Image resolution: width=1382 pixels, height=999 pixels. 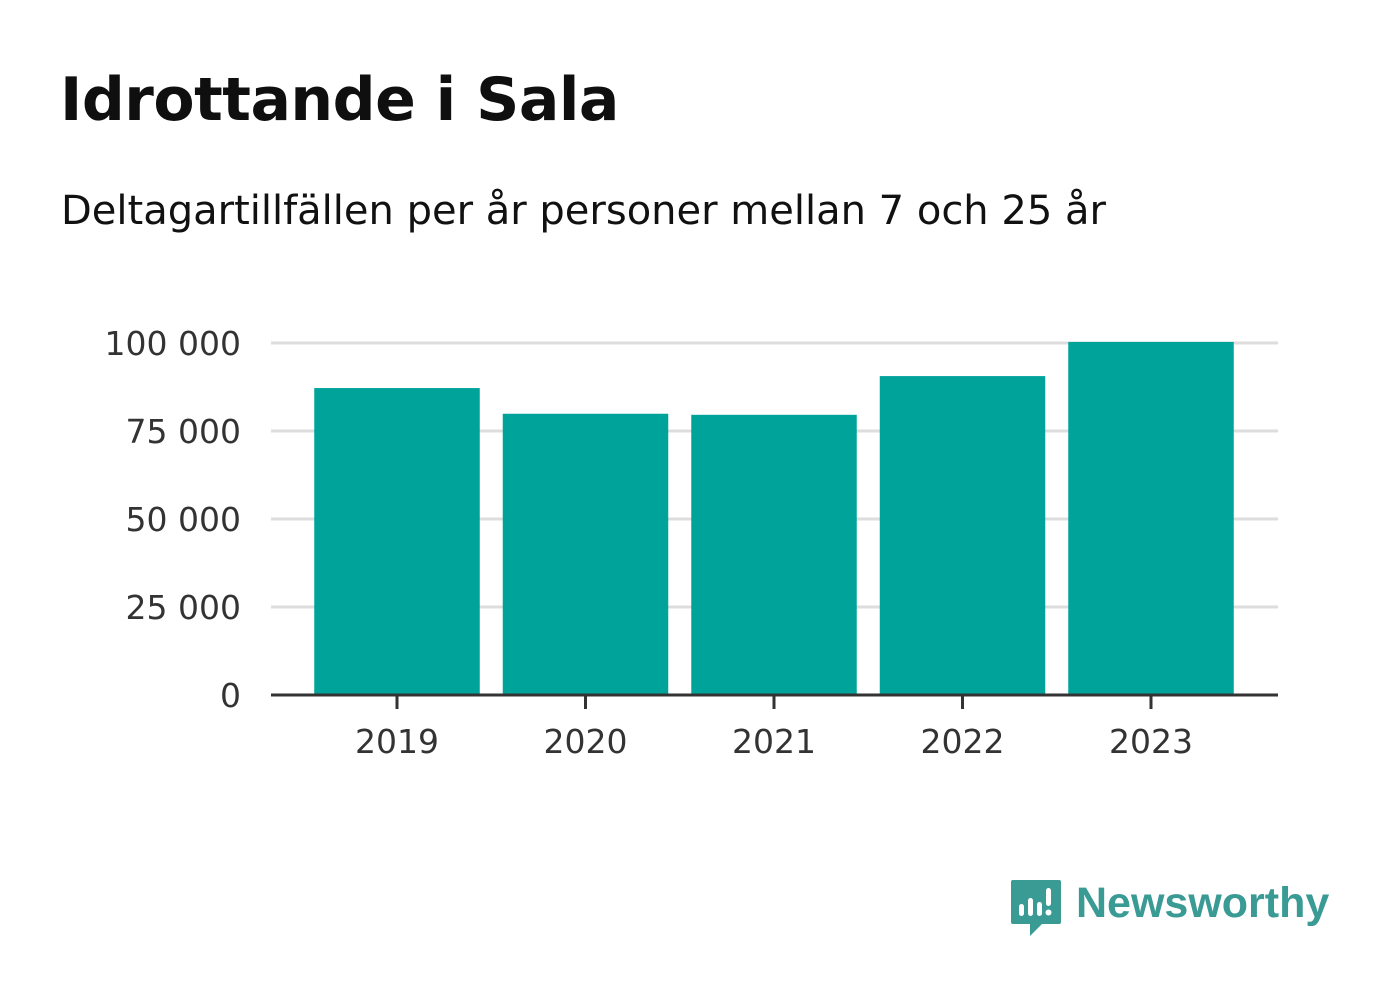 What do you see at coordinates (397, 741) in the screenshot?
I see `x-tick-label: 2019` at bounding box center [397, 741].